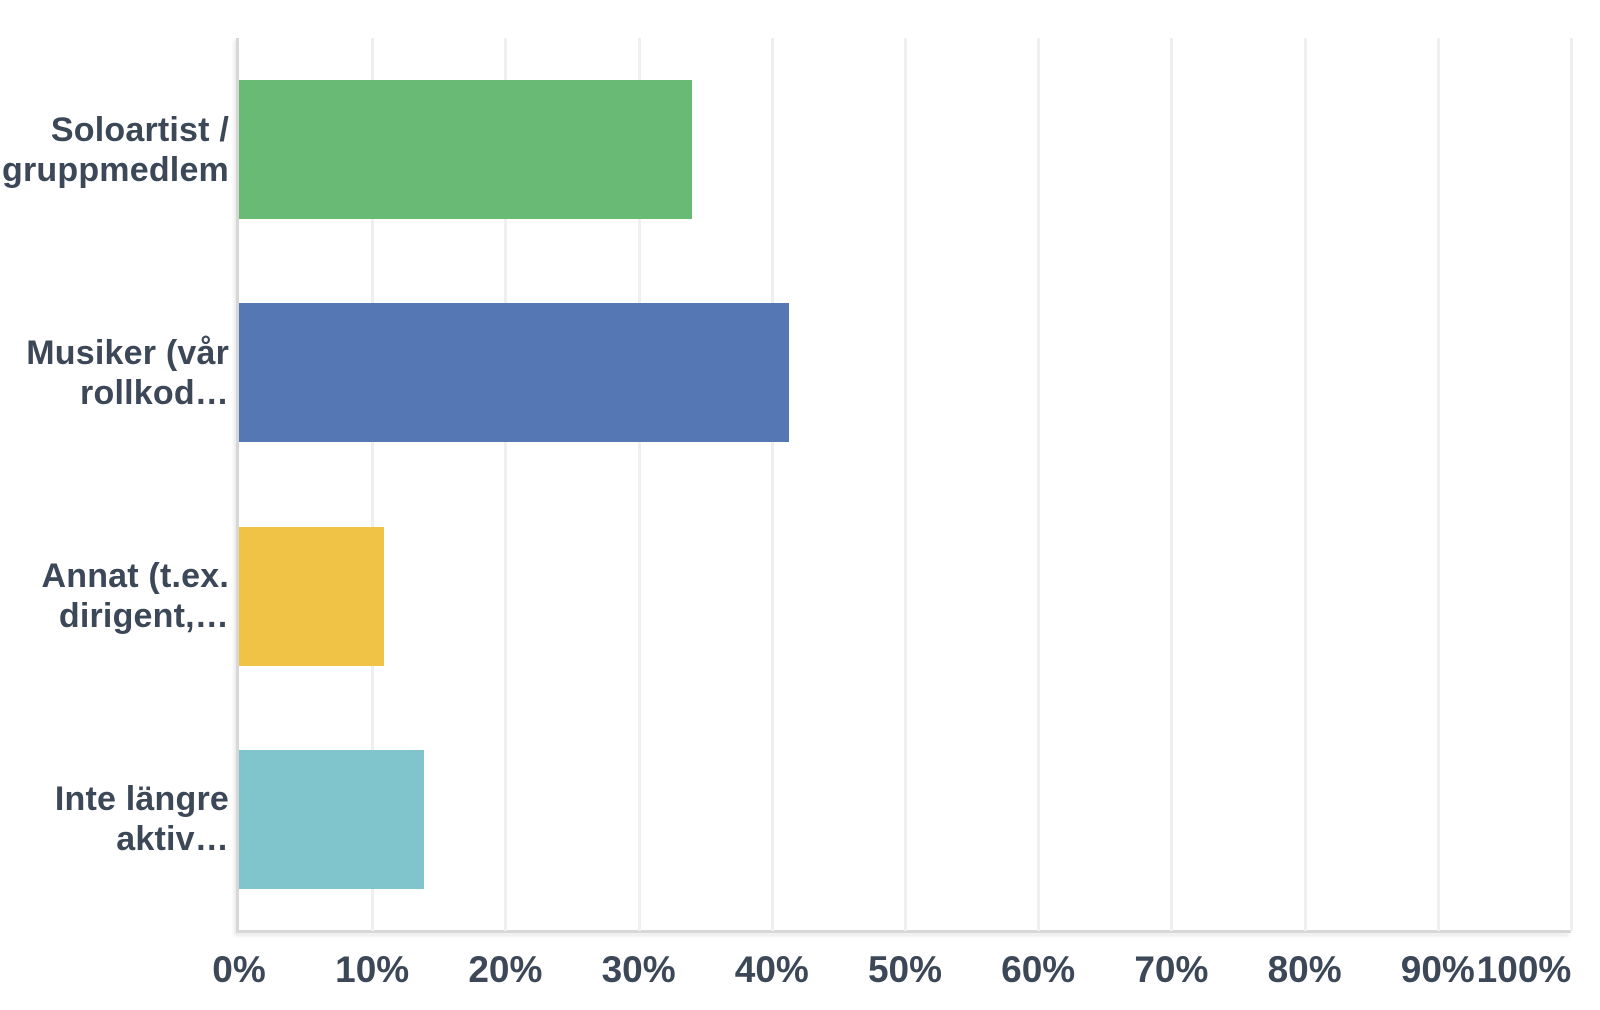  Describe the element at coordinates (1524, 969) in the screenshot. I see `x-tick-label-100: 100%` at that location.